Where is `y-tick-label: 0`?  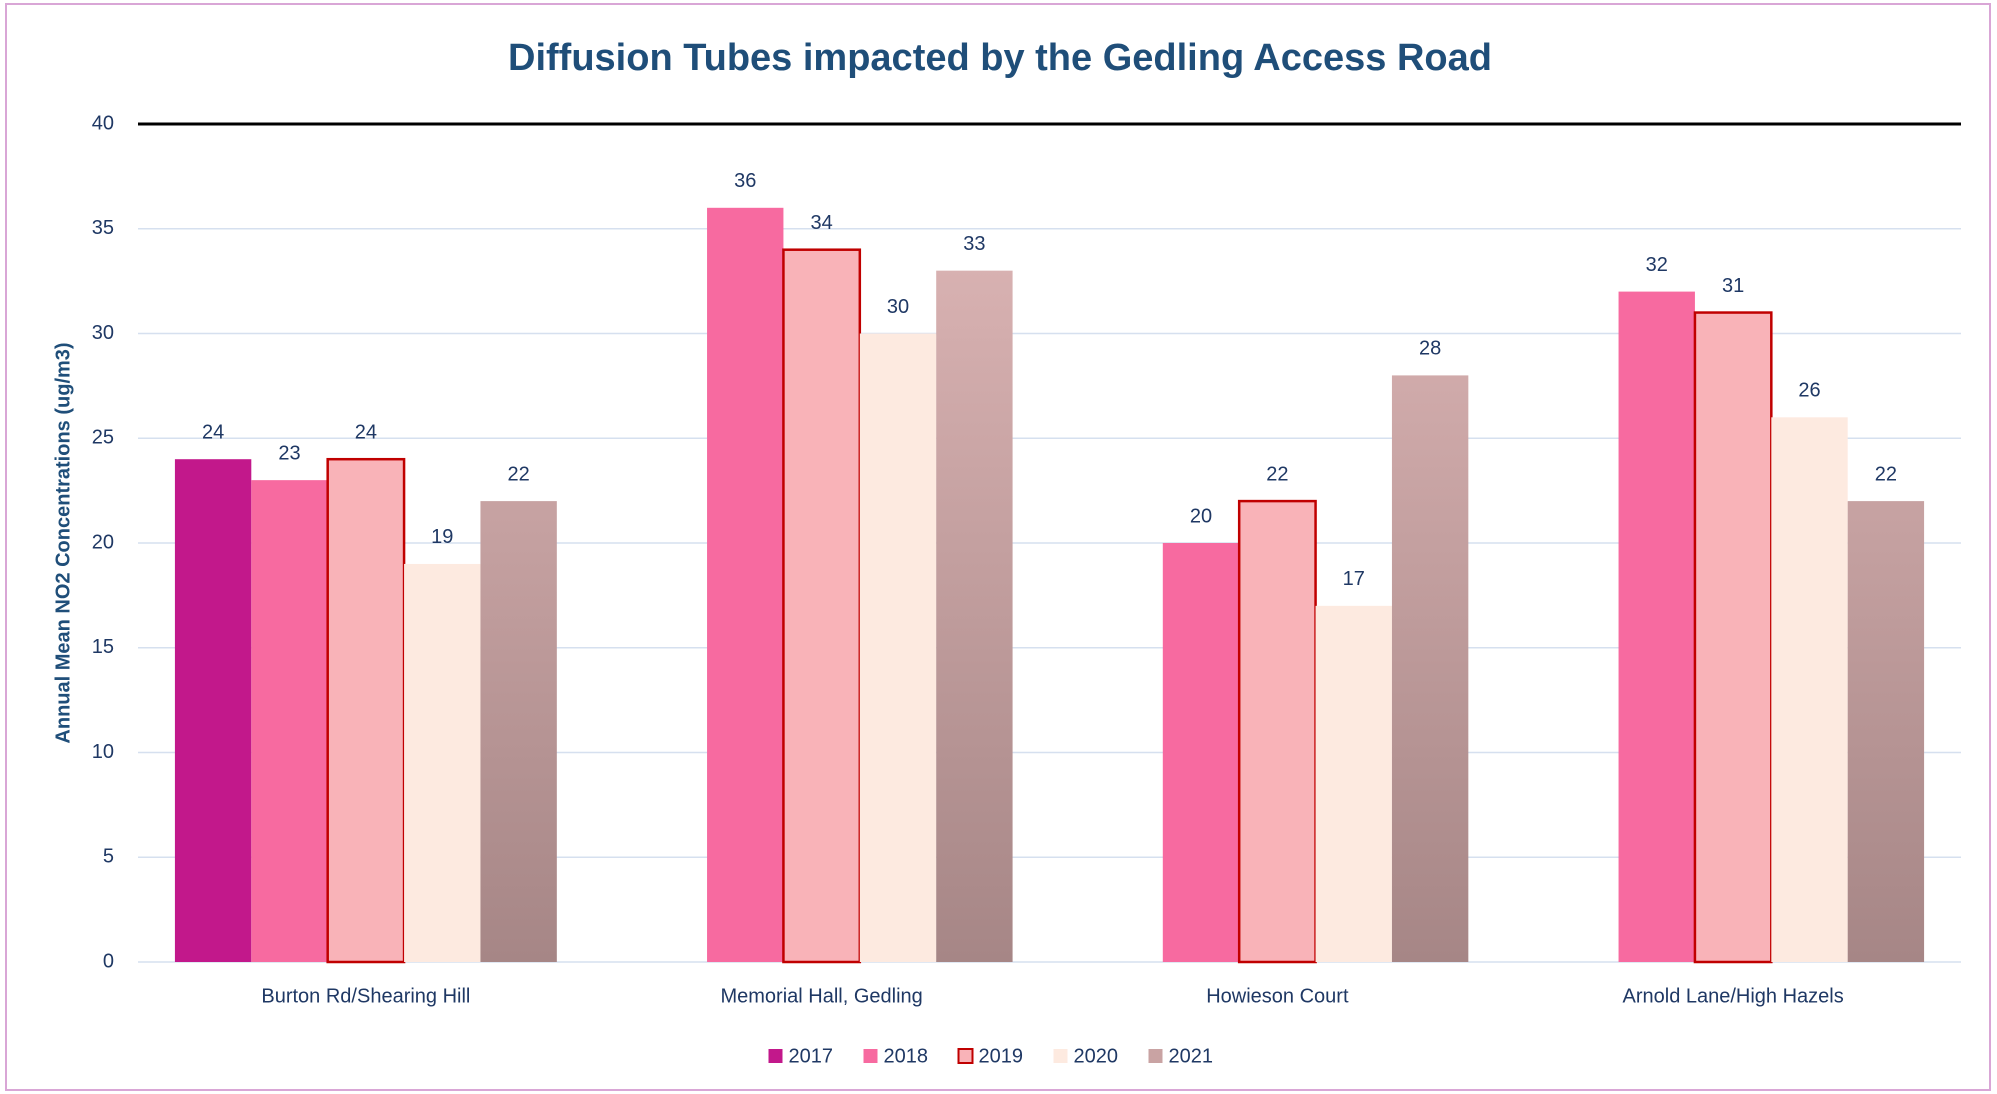 y-tick-label: 0 is located at coordinates (108, 961).